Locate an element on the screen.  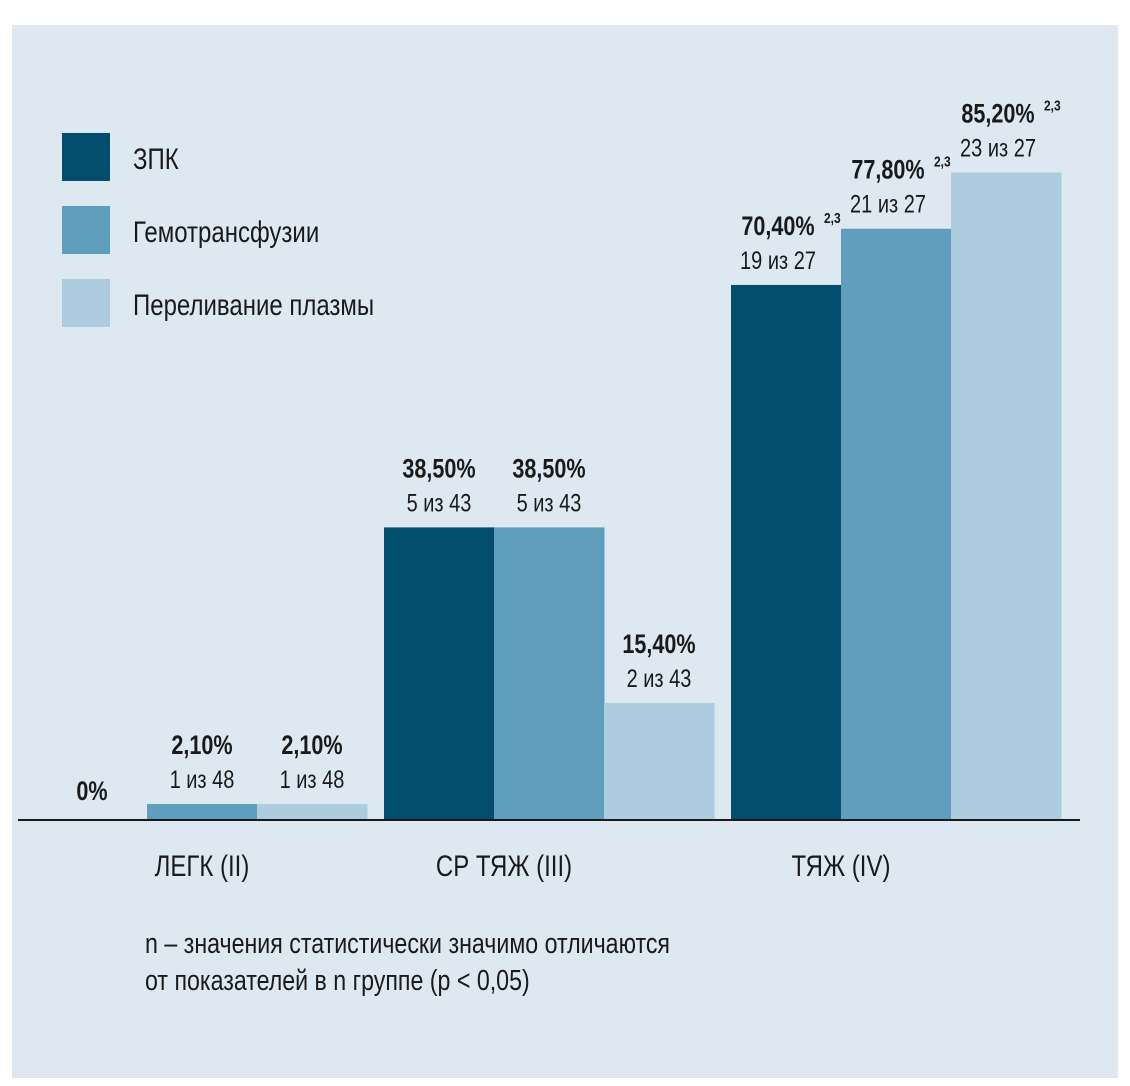
data-label: 15,40% is located at coordinates (658, 645).